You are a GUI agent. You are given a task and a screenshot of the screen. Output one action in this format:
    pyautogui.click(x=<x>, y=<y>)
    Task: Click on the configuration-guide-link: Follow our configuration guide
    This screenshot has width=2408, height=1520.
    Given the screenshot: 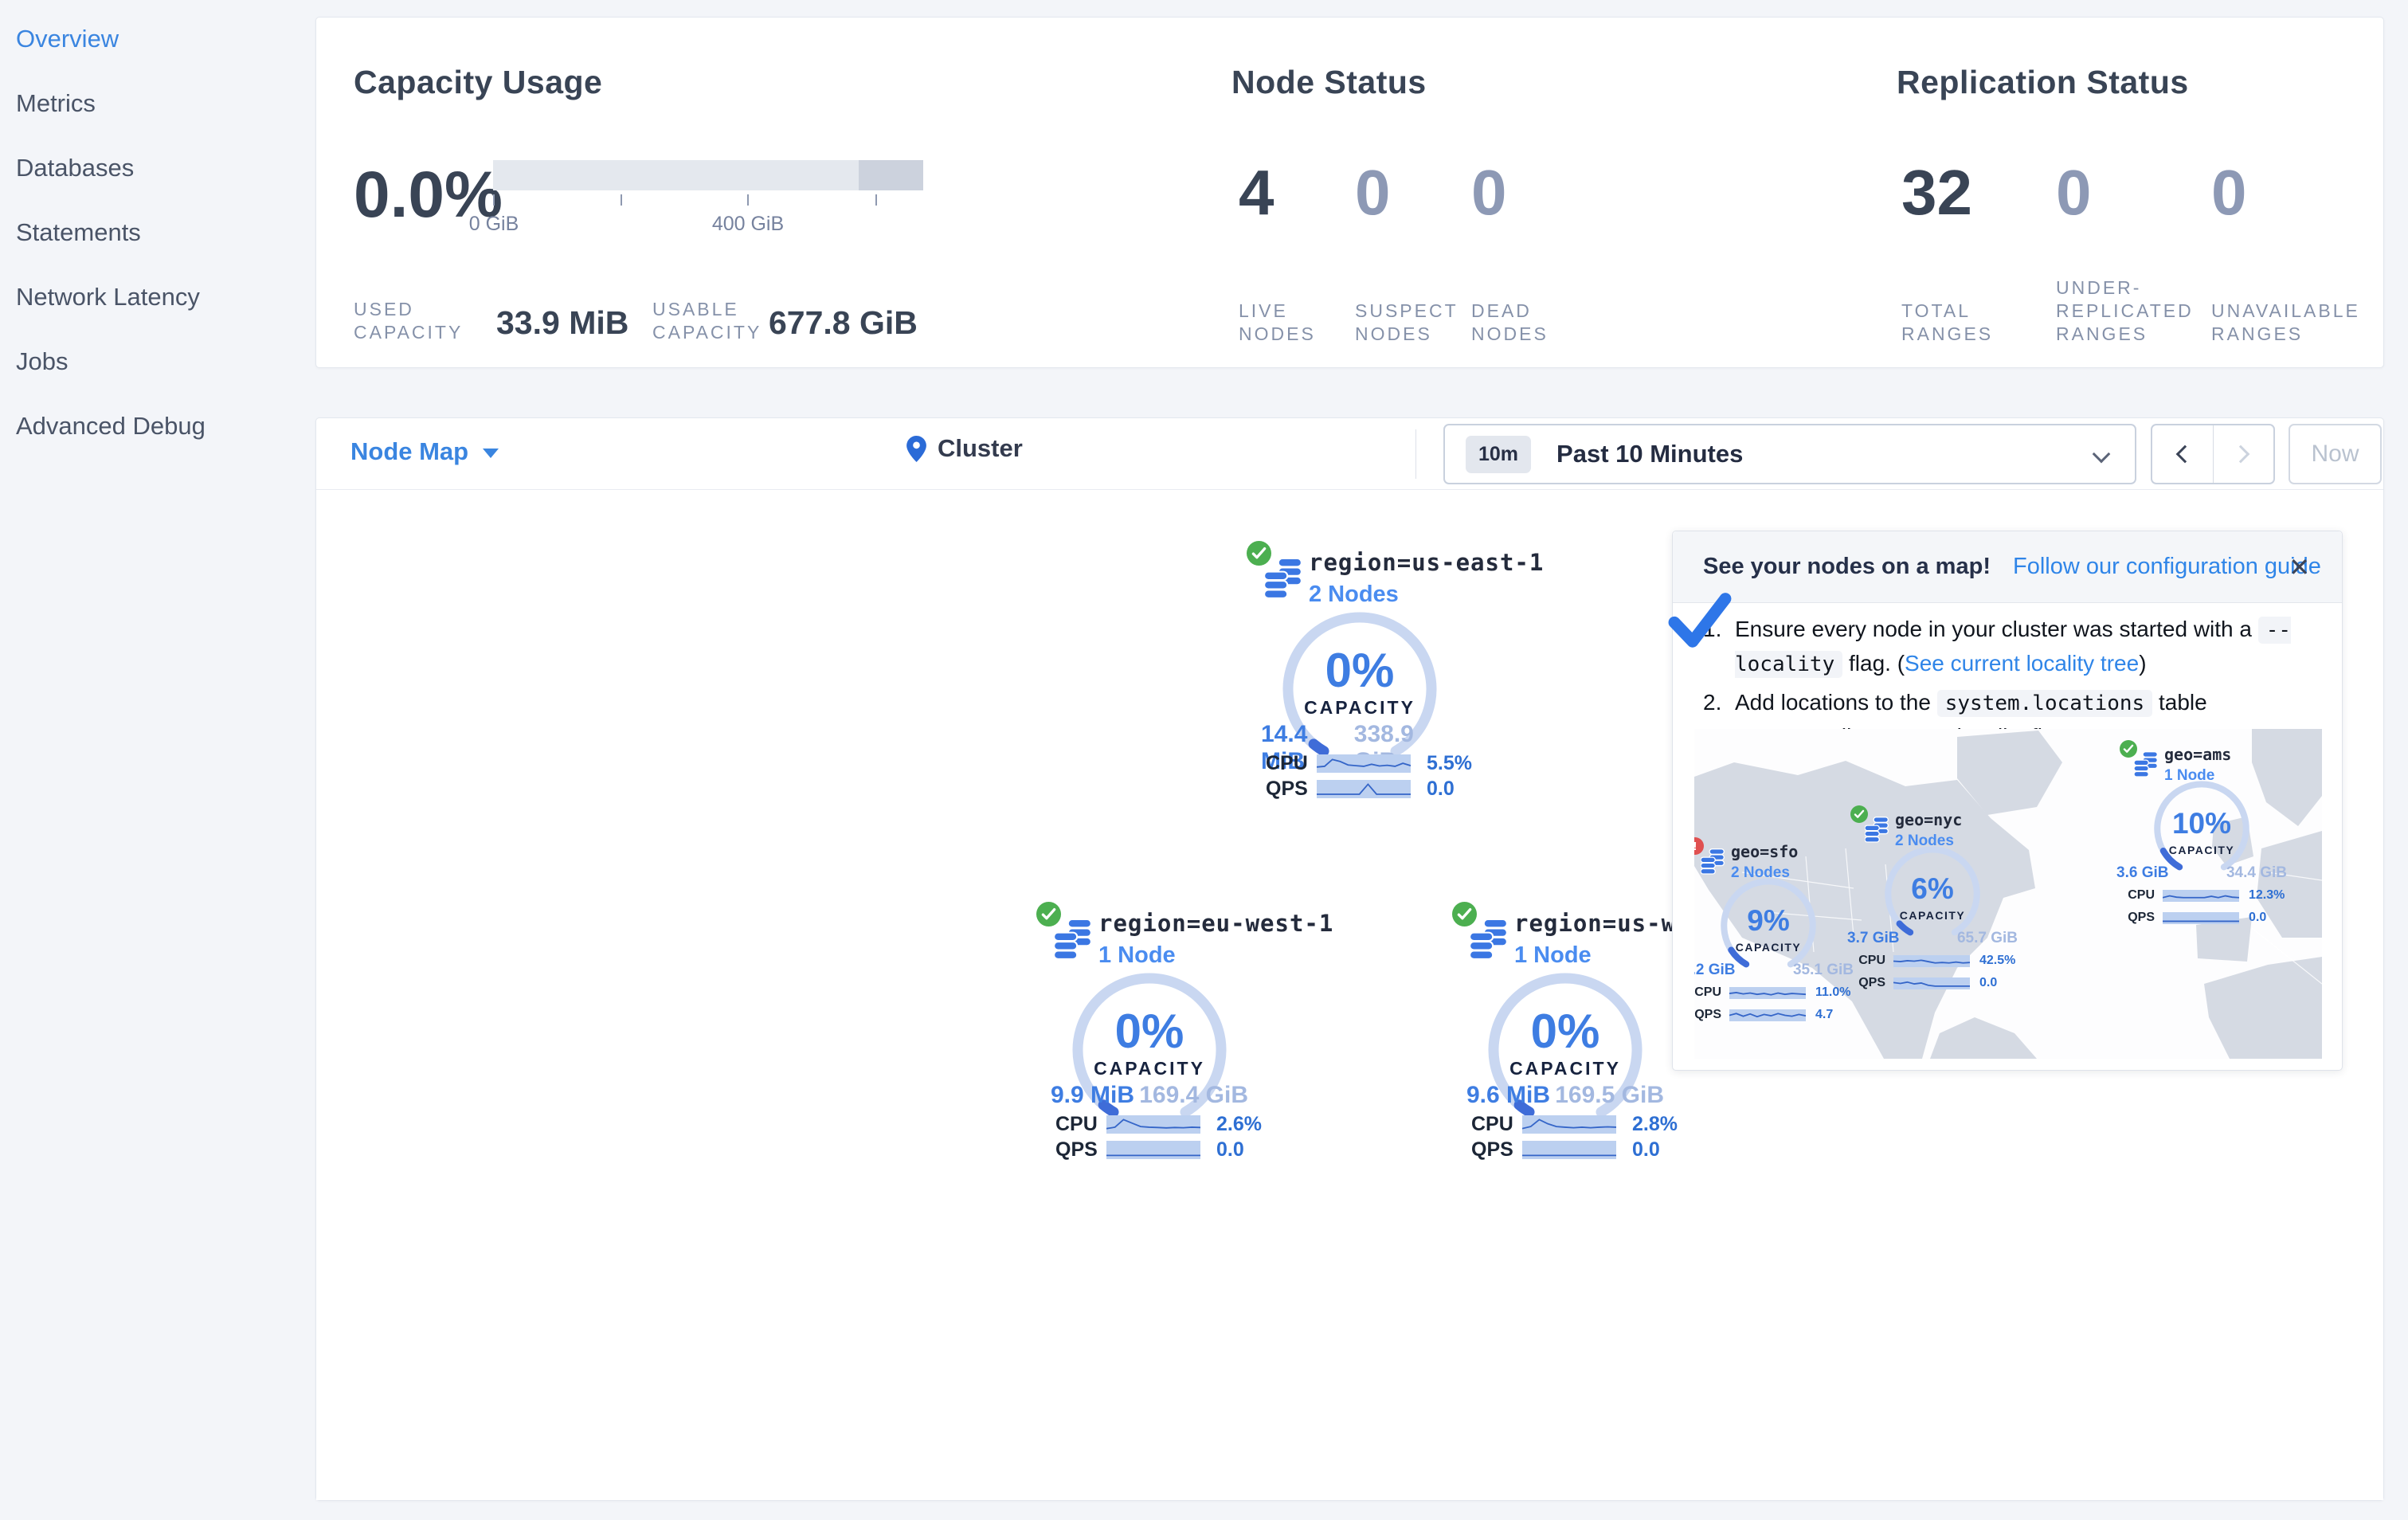 What is the action you would take?
    pyautogui.click(x=2167, y=566)
    